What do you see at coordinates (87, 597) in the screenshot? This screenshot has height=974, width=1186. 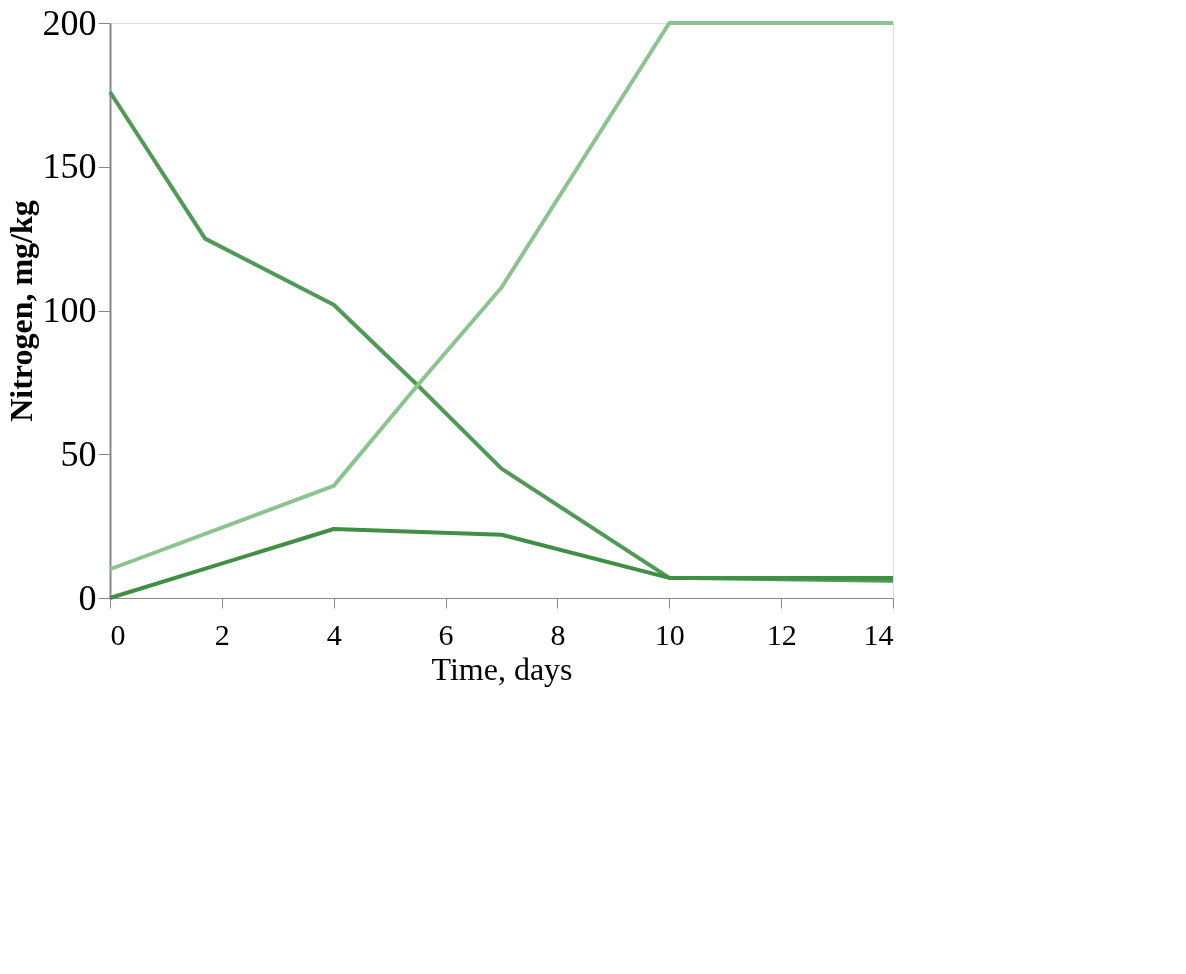 I see `y-tick-label: 0` at bounding box center [87, 597].